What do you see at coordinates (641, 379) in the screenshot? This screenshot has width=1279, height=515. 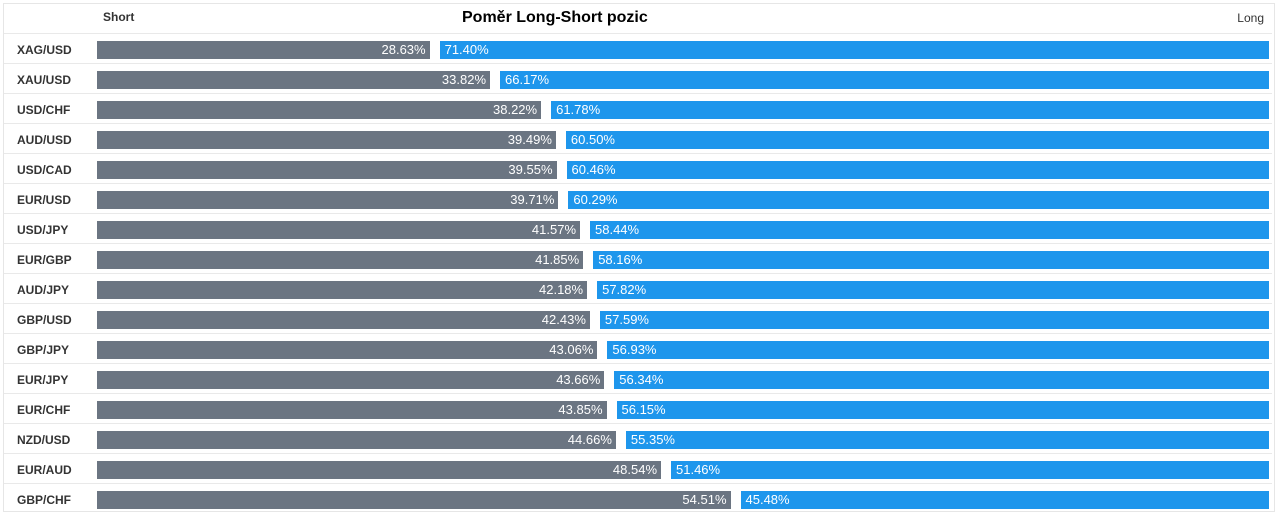 I see `long-percent-label: 56.34%` at bounding box center [641, 379].